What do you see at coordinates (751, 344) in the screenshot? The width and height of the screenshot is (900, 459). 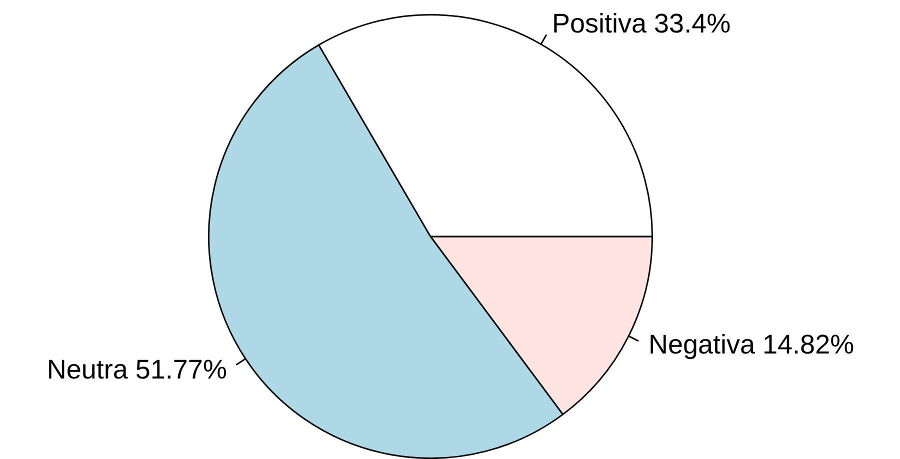 I see `slice-label: Negativa 14.82%` at bounding box center [751, 344].